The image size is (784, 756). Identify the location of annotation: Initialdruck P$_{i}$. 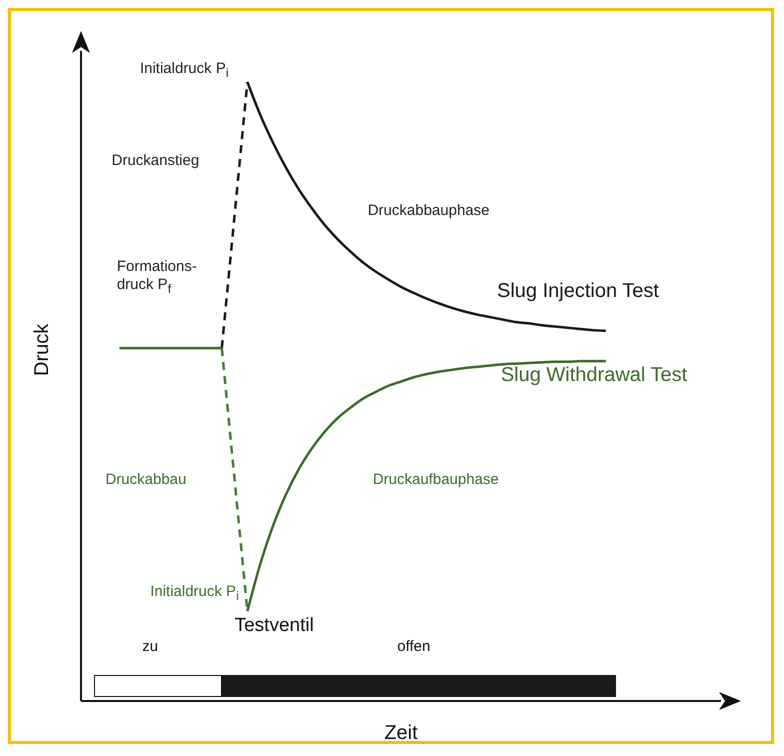
(194, 593).